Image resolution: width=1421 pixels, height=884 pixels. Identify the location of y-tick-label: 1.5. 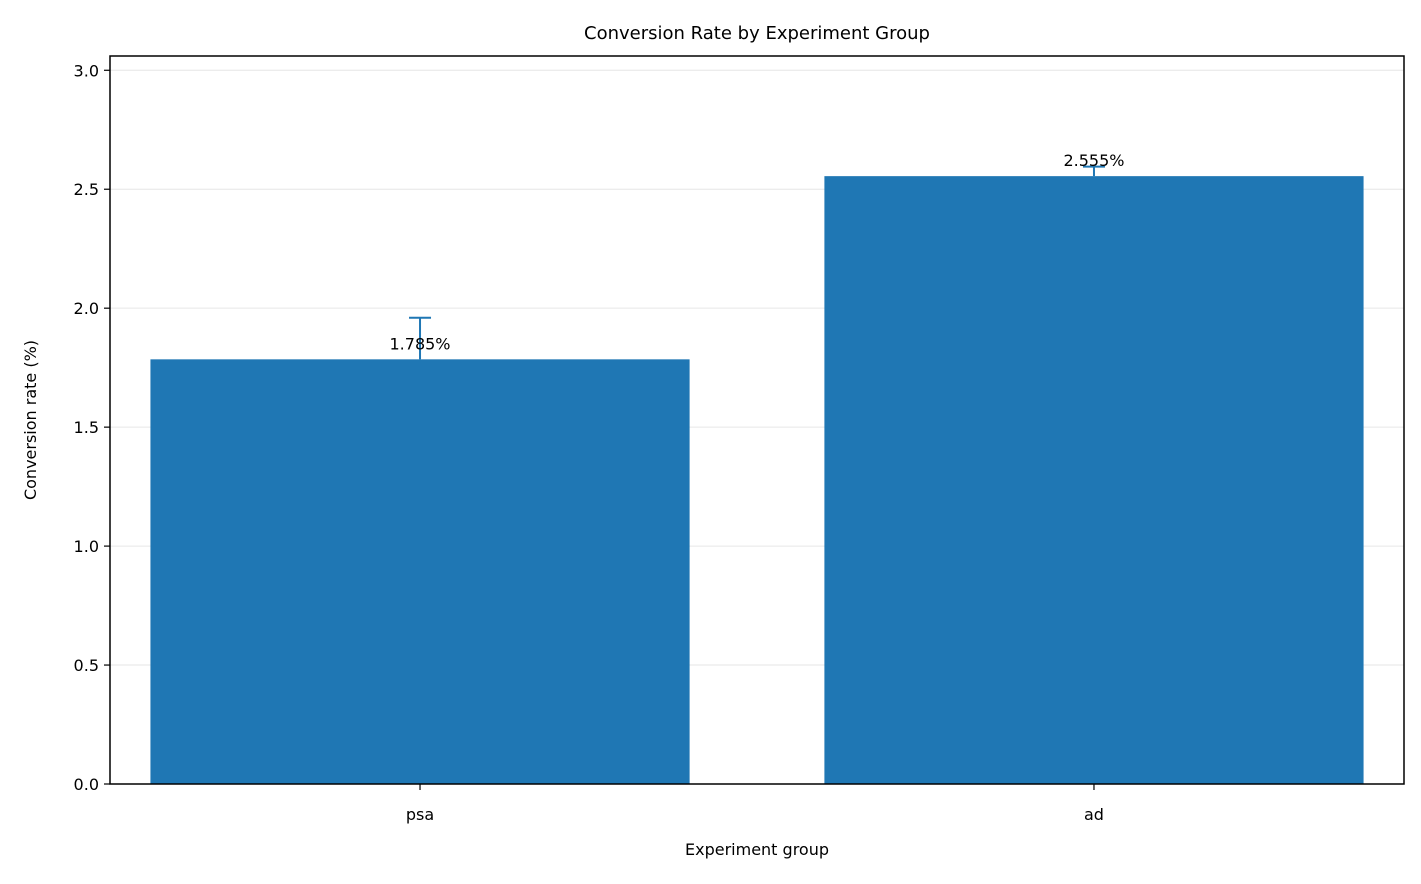
(86, 427).